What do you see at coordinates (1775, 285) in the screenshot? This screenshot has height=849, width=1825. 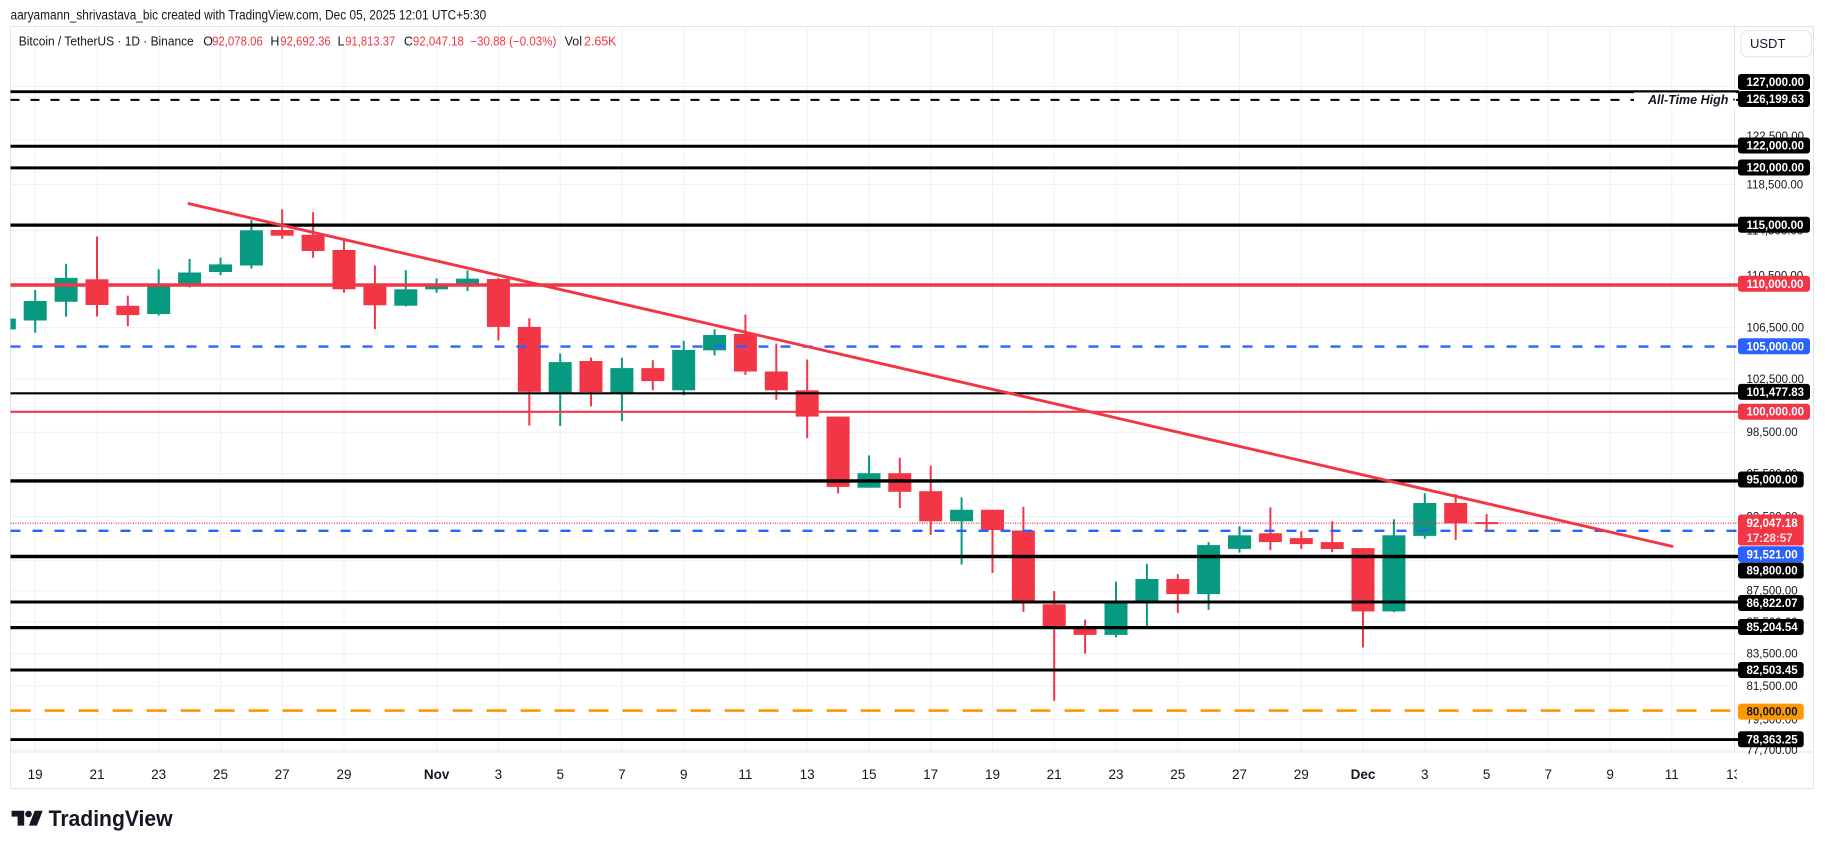 I see `svg-text: 110,000.00` at bounding box center [1775, 285].